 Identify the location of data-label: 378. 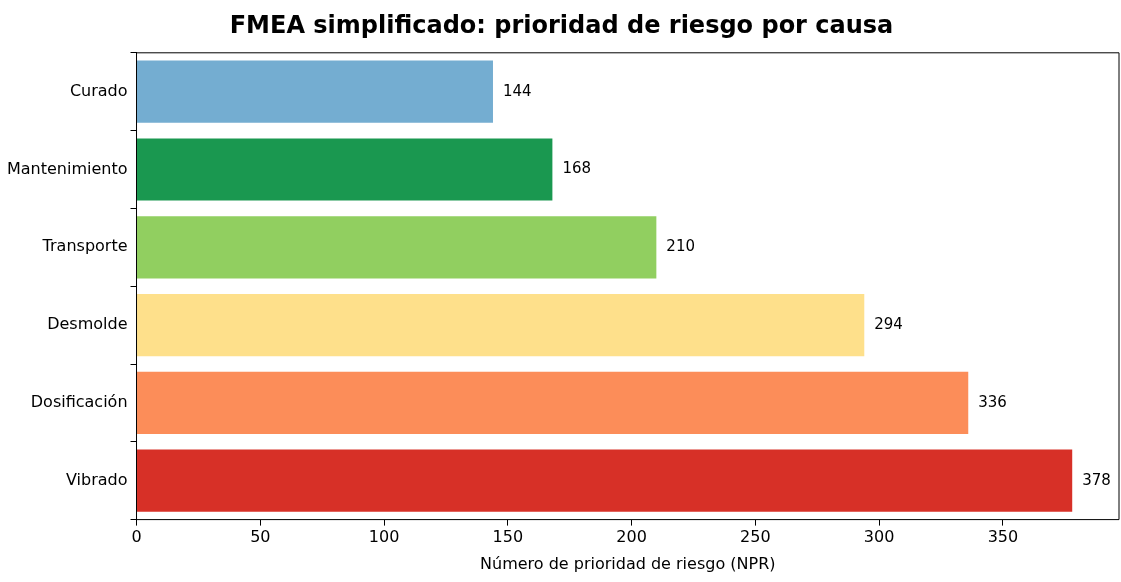
(1096, 479).